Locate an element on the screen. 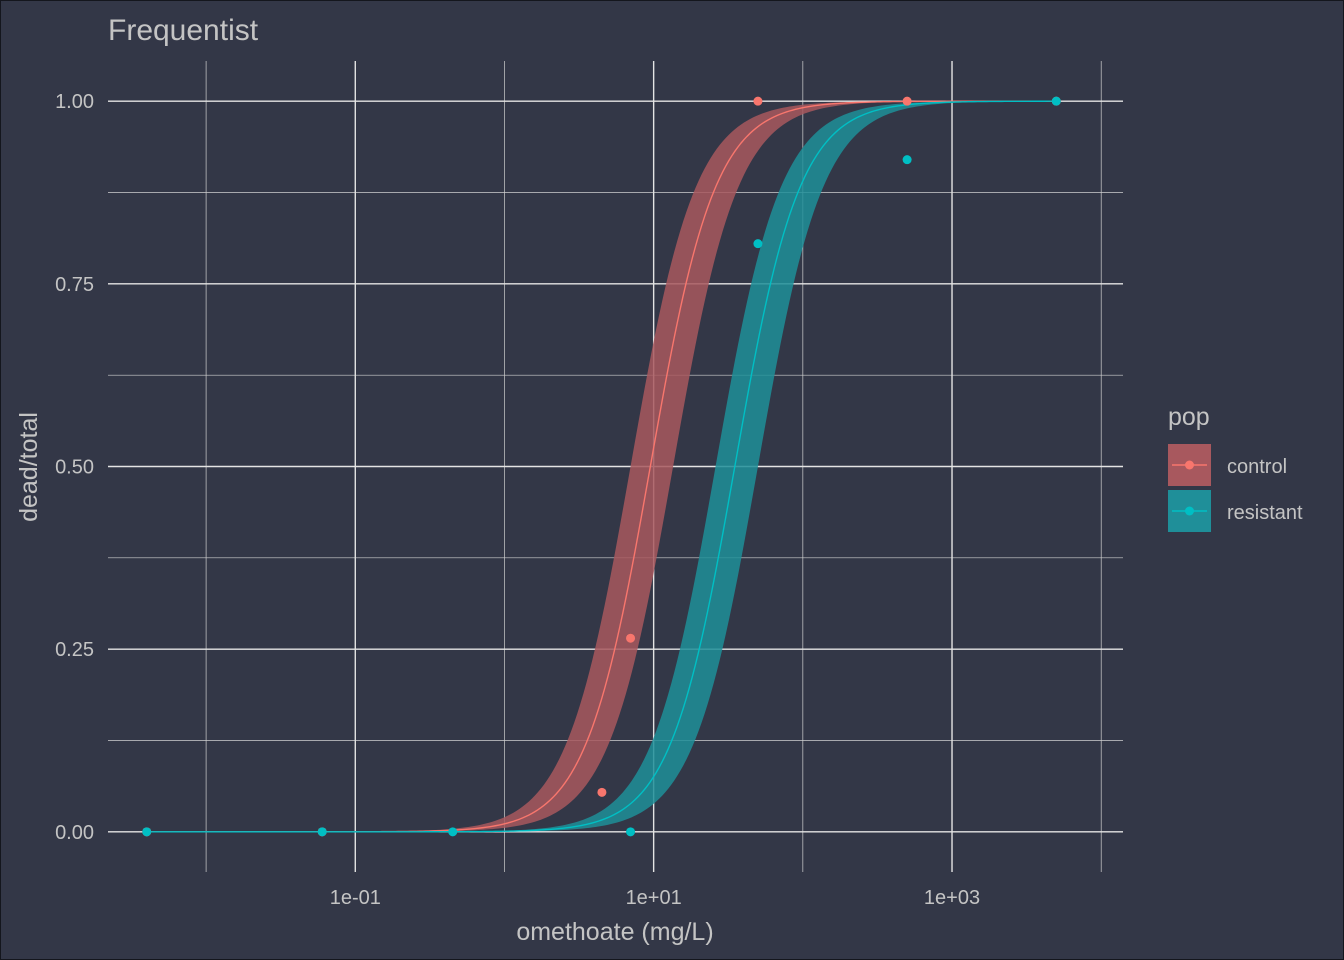 Image resolution: width=1344 pixels, height=960 pixels. legend-title: pop is located at coordinates (1189, 417).